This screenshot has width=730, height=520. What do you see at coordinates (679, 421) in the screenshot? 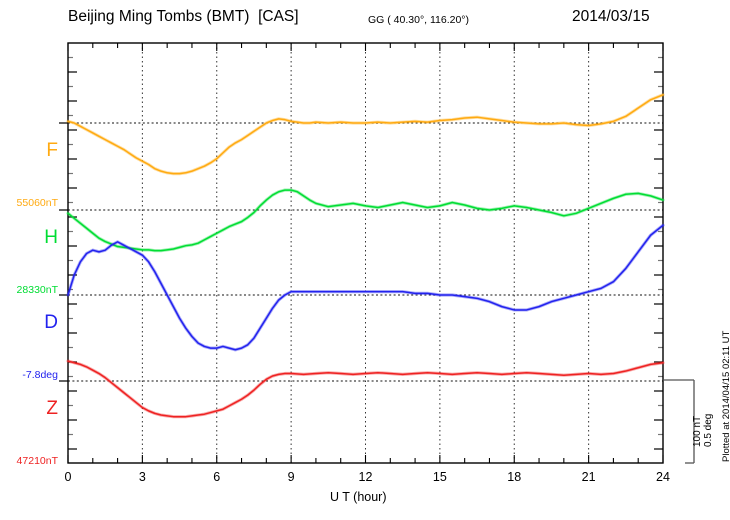
I see `scale-bar` at bounding box center [679, 421].